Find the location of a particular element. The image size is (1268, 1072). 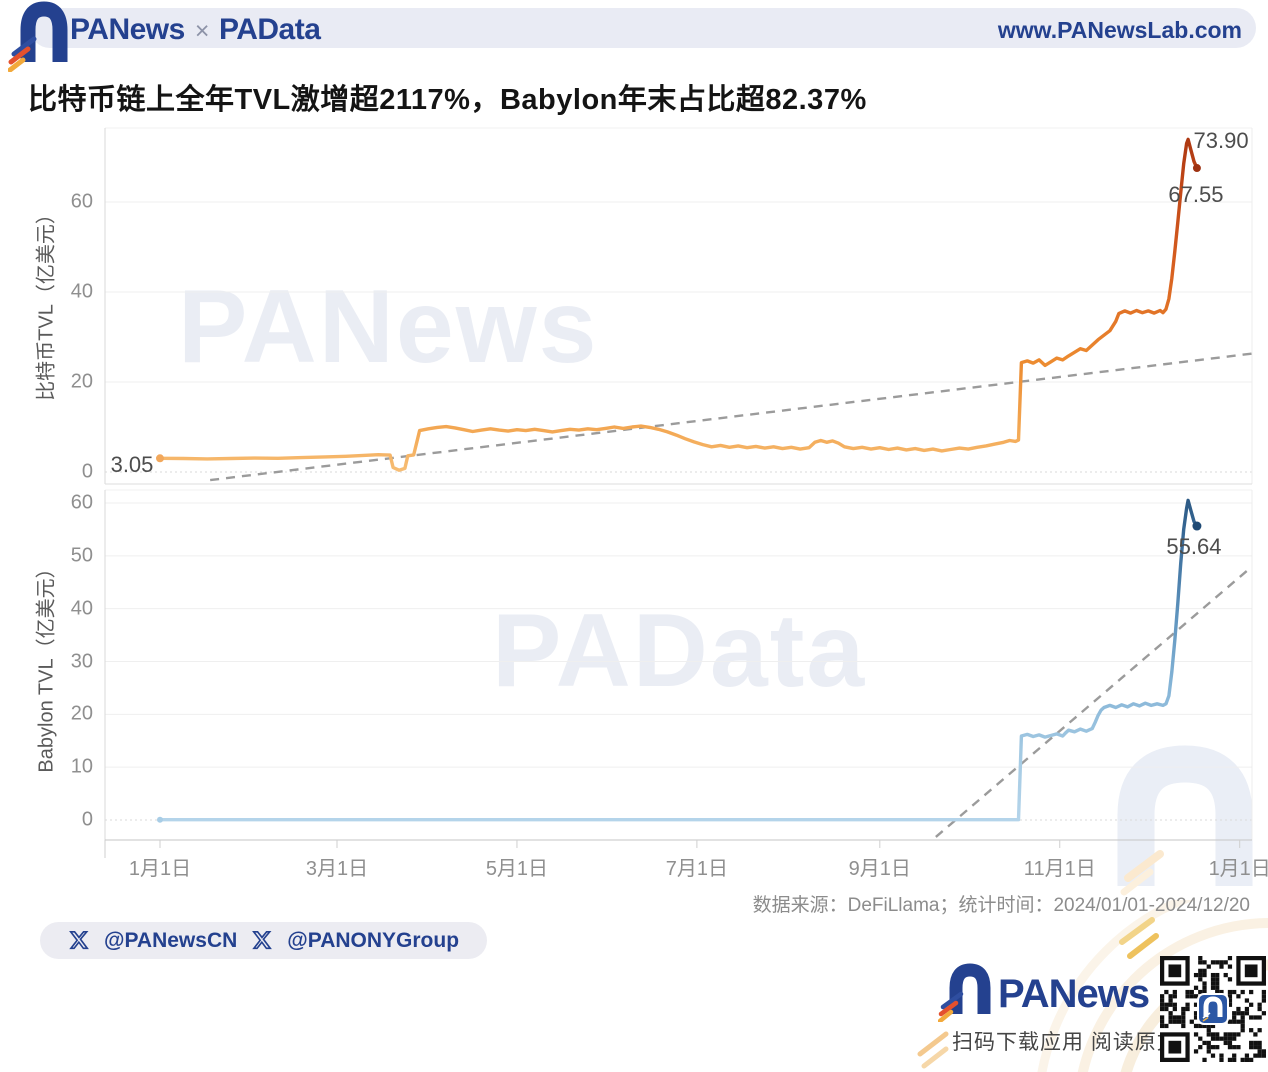

babylon-trend-line is located at coordinates (1094, 702).